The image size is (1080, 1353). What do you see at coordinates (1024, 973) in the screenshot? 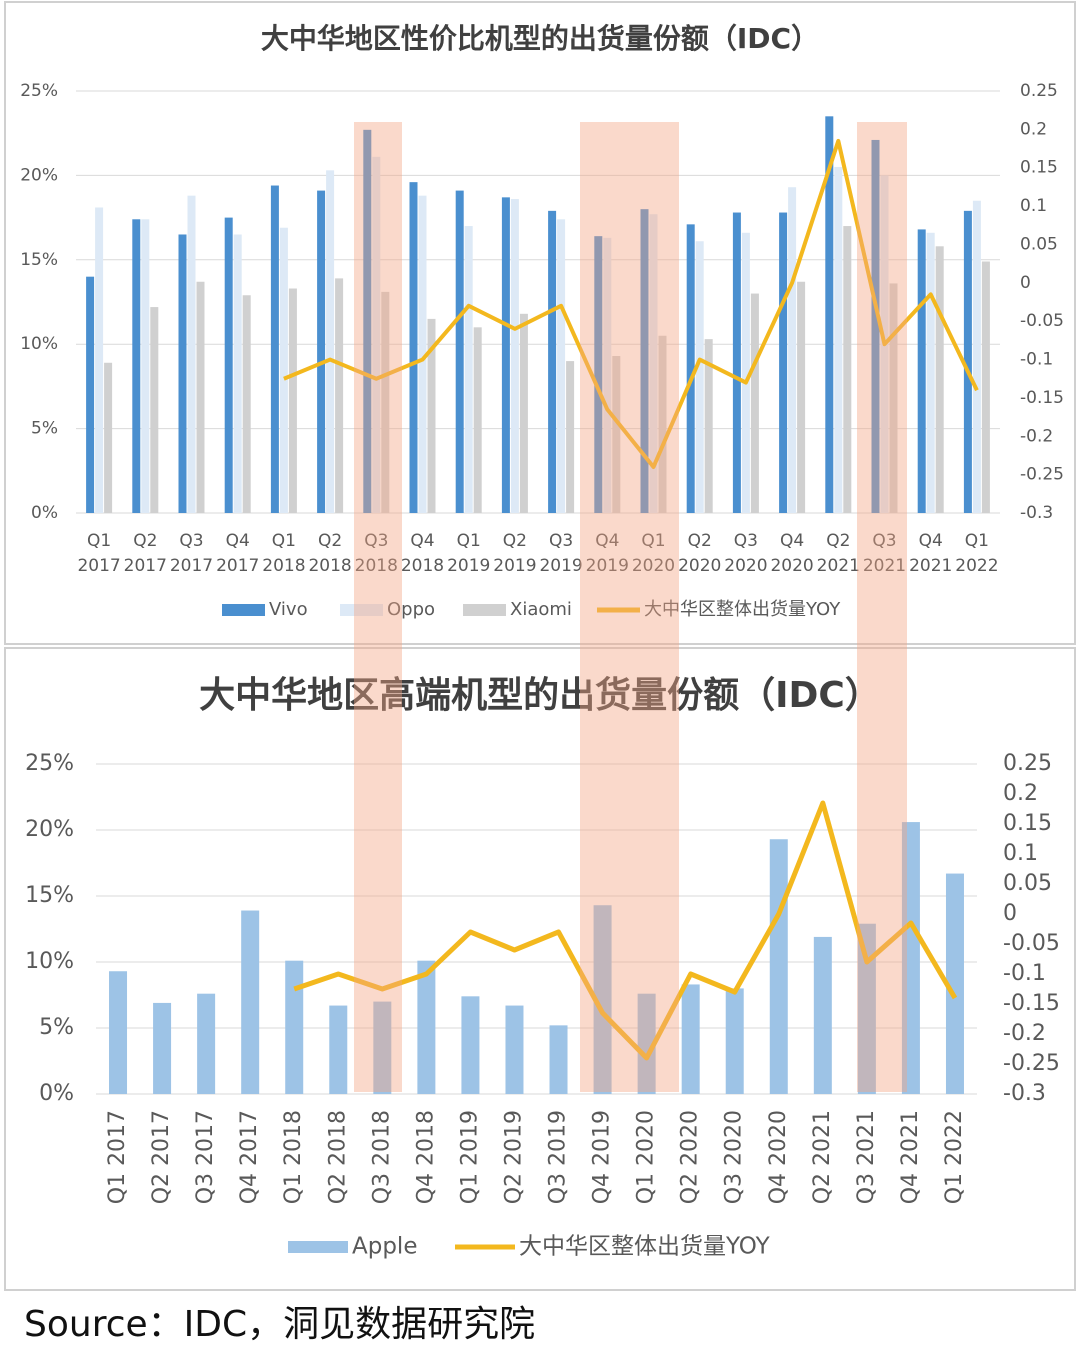
I see `y2-tick-label: -0.1` at bounding box center [1024, 973].